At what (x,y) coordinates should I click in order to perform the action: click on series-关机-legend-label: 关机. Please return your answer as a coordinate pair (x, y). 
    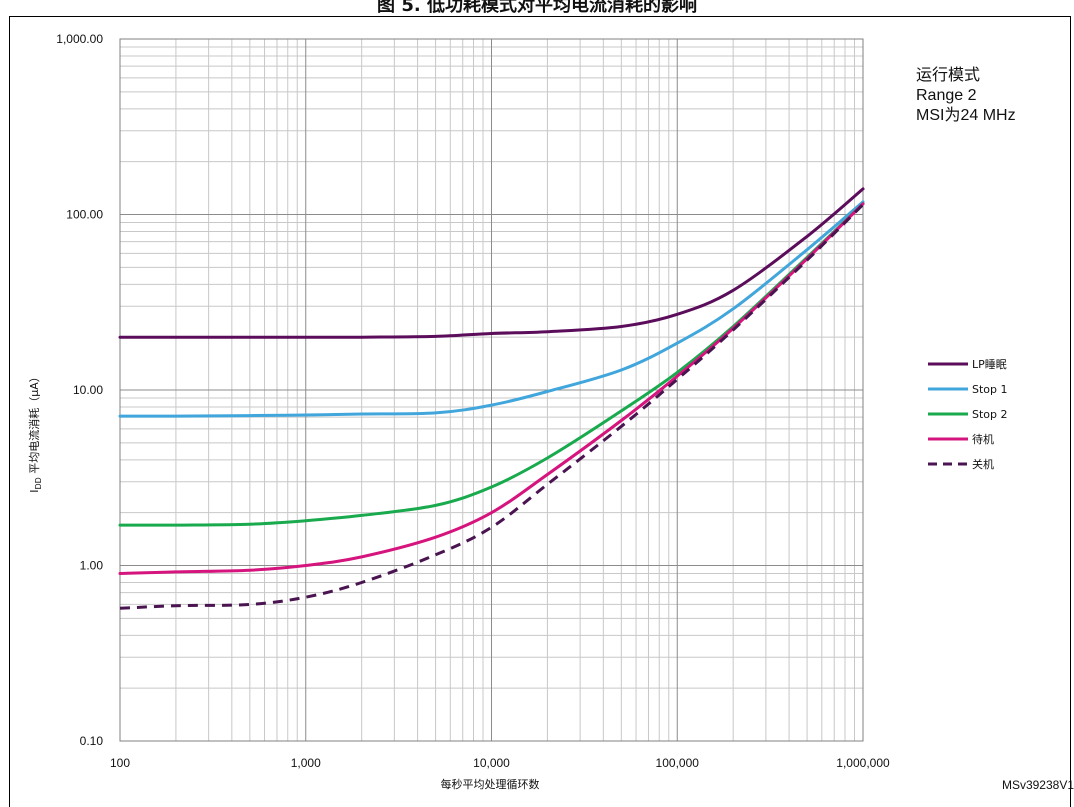
    Looking at the image, I should click on (983, 464).